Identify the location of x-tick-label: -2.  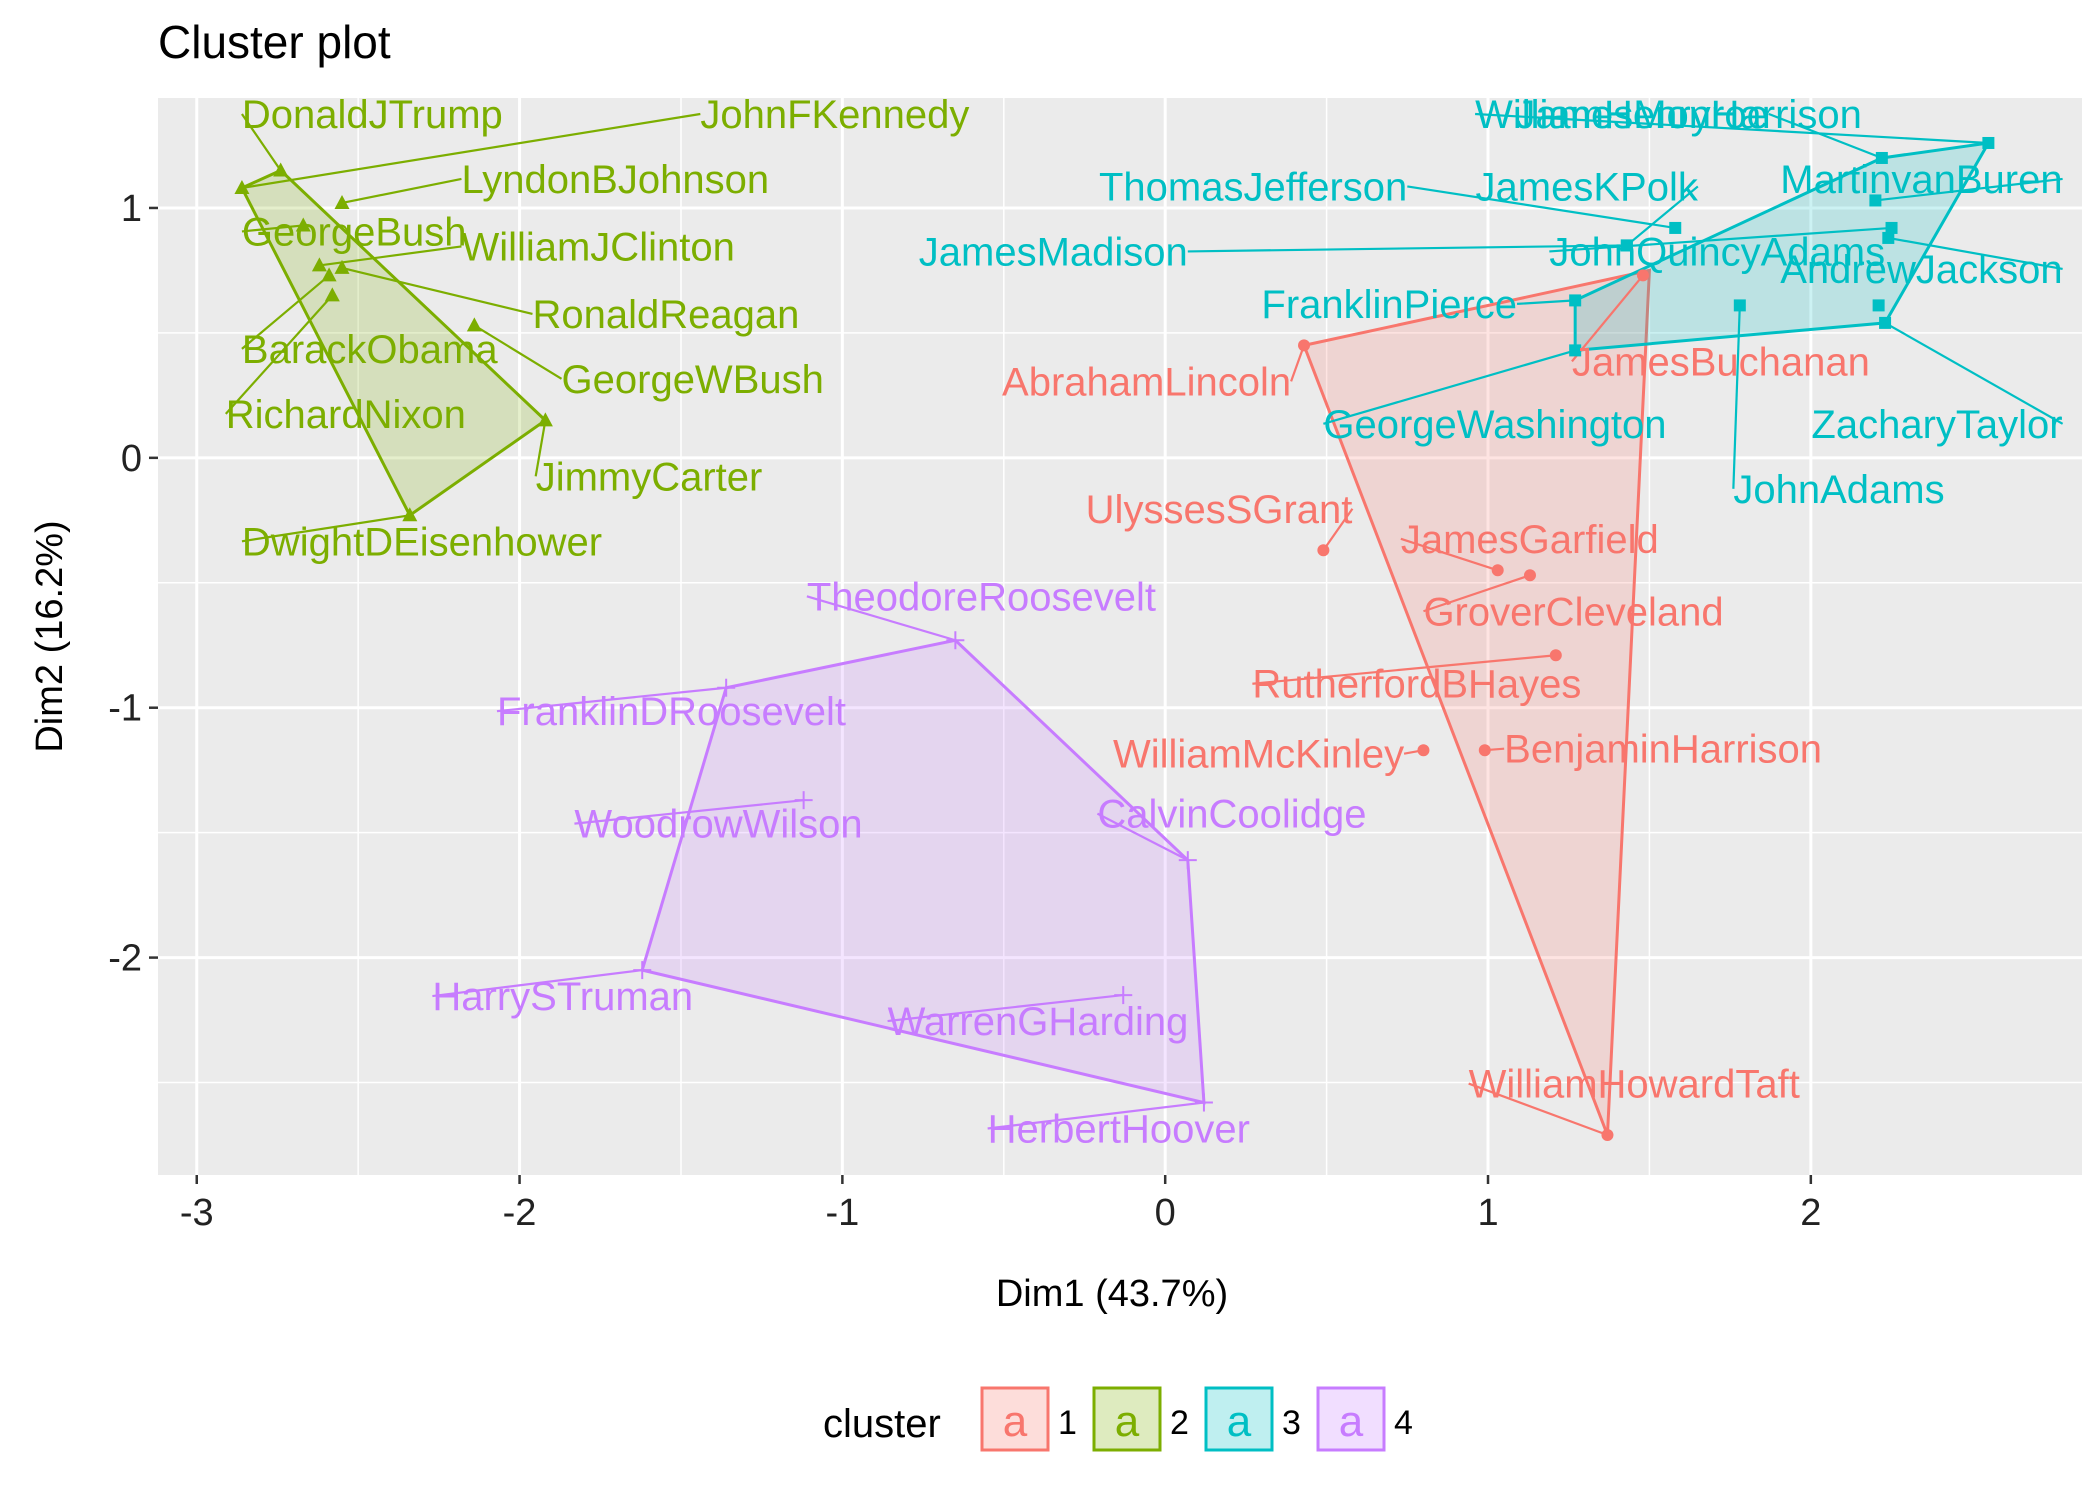
(520, 1213).